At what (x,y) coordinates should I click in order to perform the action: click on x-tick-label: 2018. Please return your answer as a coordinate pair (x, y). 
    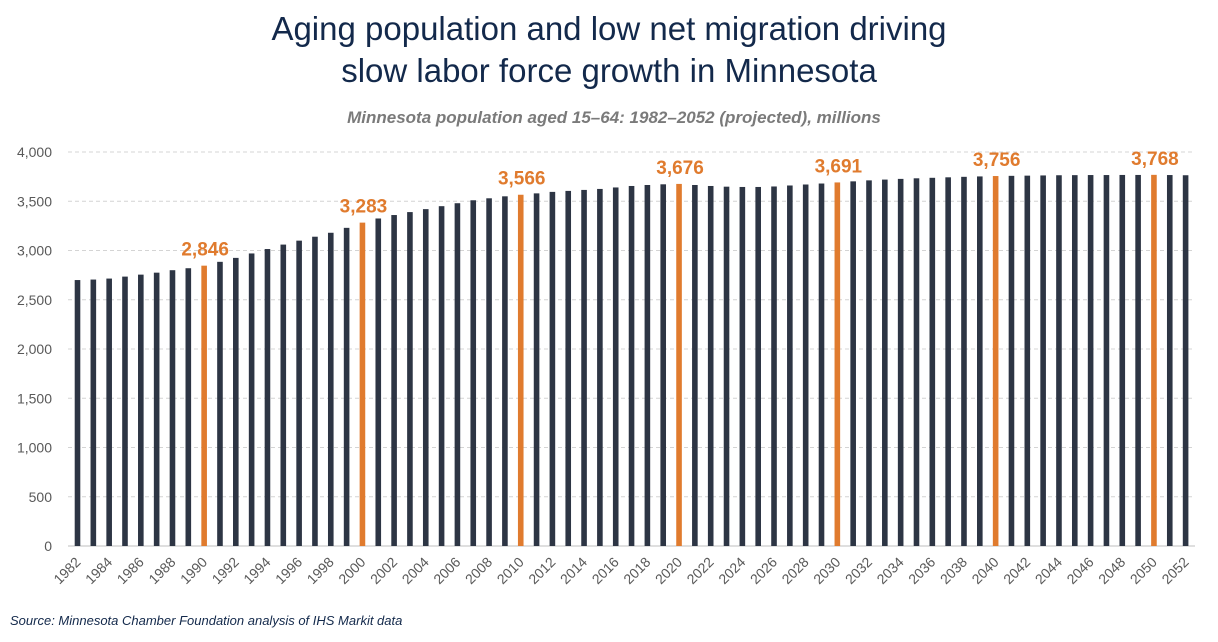
    Looking at the image, I should click on (636, 570).